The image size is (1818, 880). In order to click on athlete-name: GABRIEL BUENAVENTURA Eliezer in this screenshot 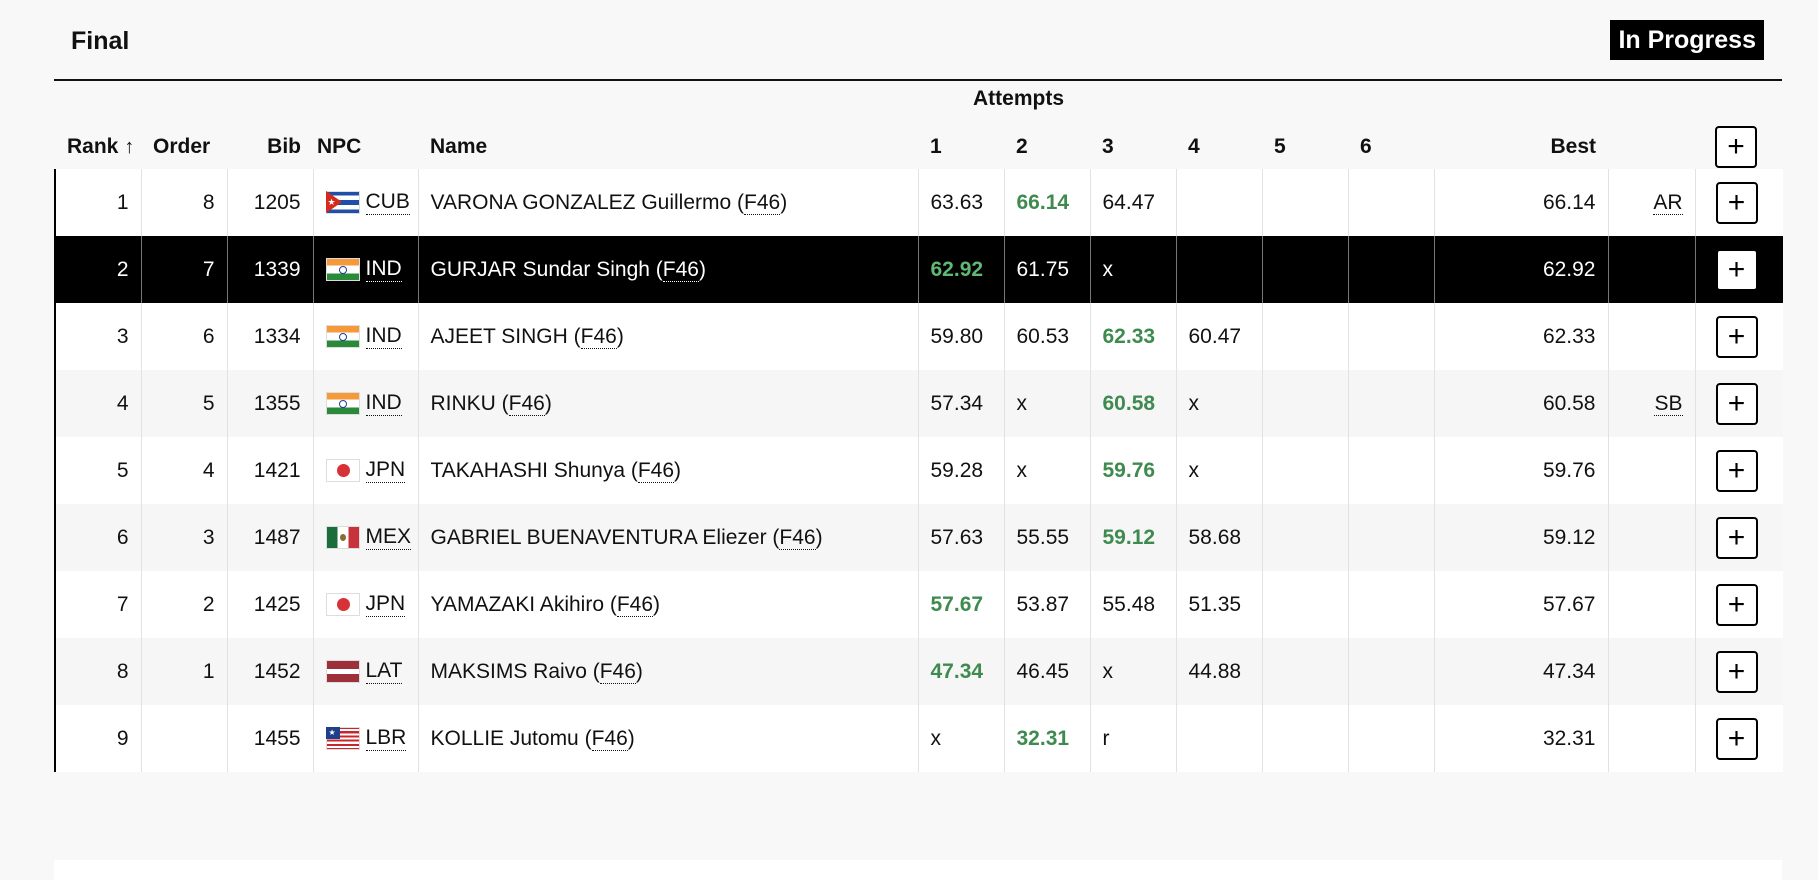, I will do `click(598, 537)`.